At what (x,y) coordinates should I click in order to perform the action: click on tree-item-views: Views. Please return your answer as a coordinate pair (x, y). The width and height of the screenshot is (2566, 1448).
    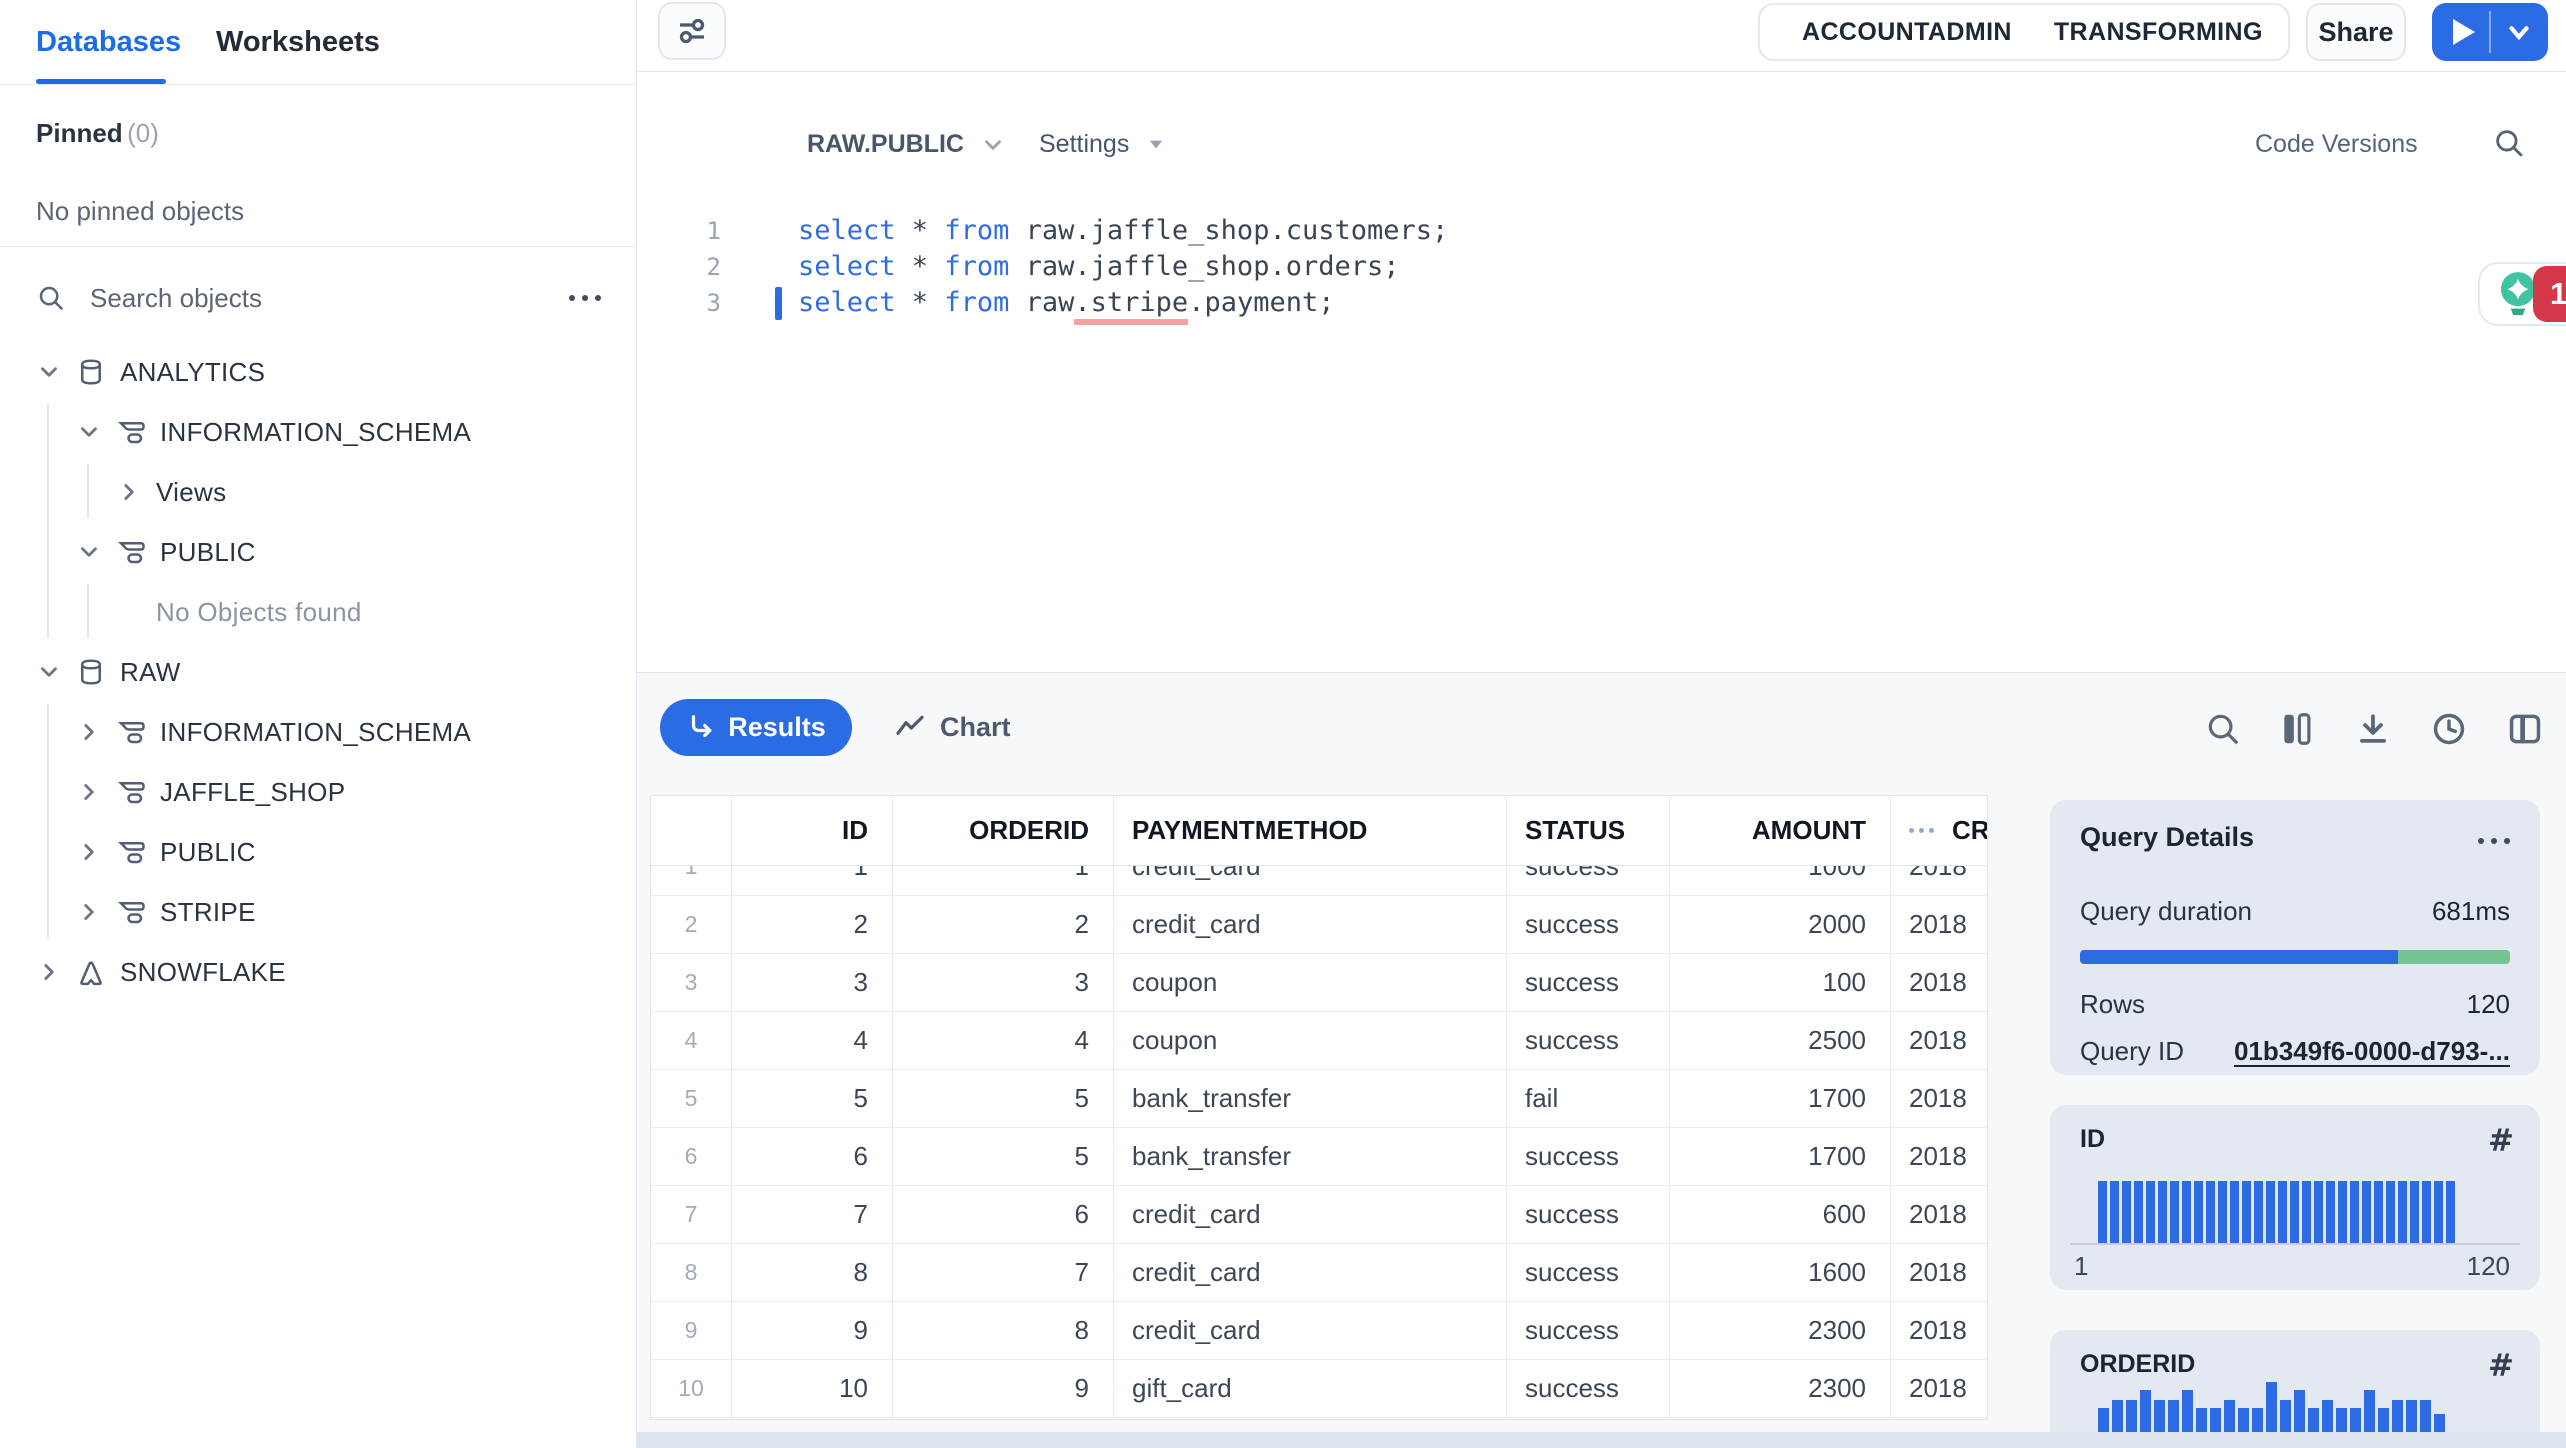
    Looking at the image, I should click on (318, 492).